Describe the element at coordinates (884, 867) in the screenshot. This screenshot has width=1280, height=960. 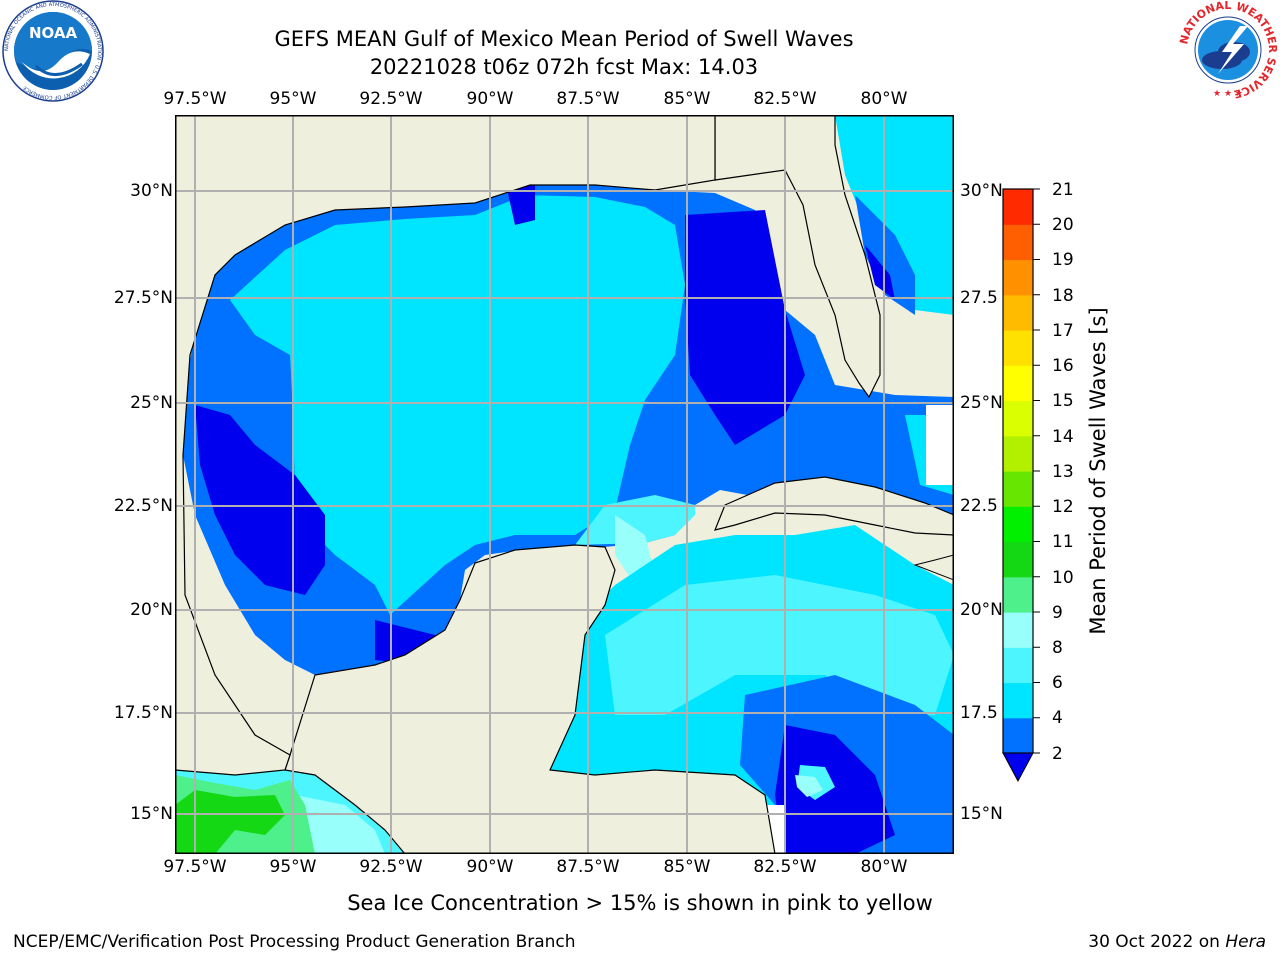
I see `lon-tick-bottom: 80°W` at that location.